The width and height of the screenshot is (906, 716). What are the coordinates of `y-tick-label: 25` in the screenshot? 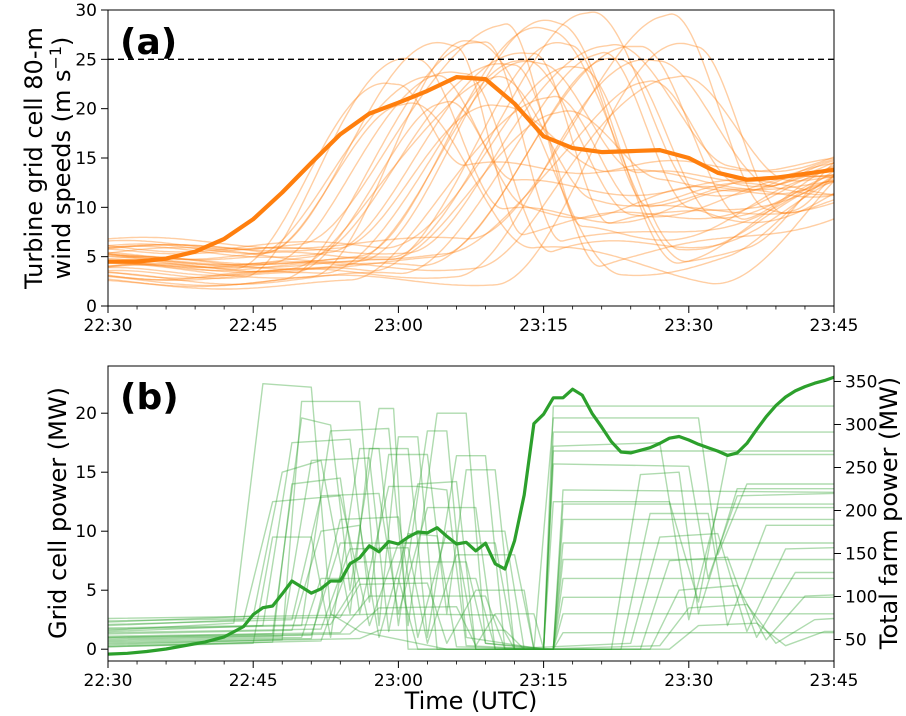 It's located at (86, 60).